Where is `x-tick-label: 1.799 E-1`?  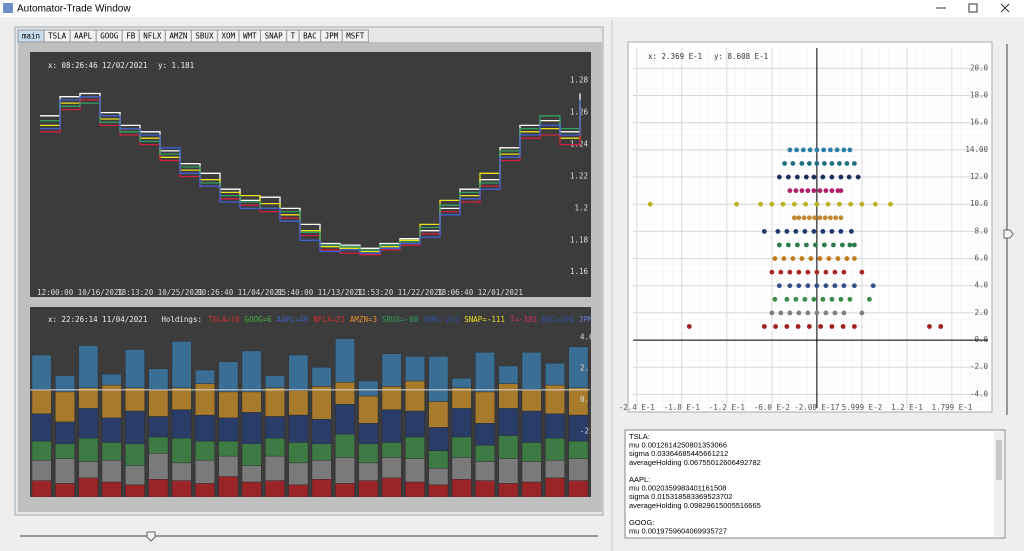
x-tick-label: 1.799 E-1 is located at coordinates (952, 407).